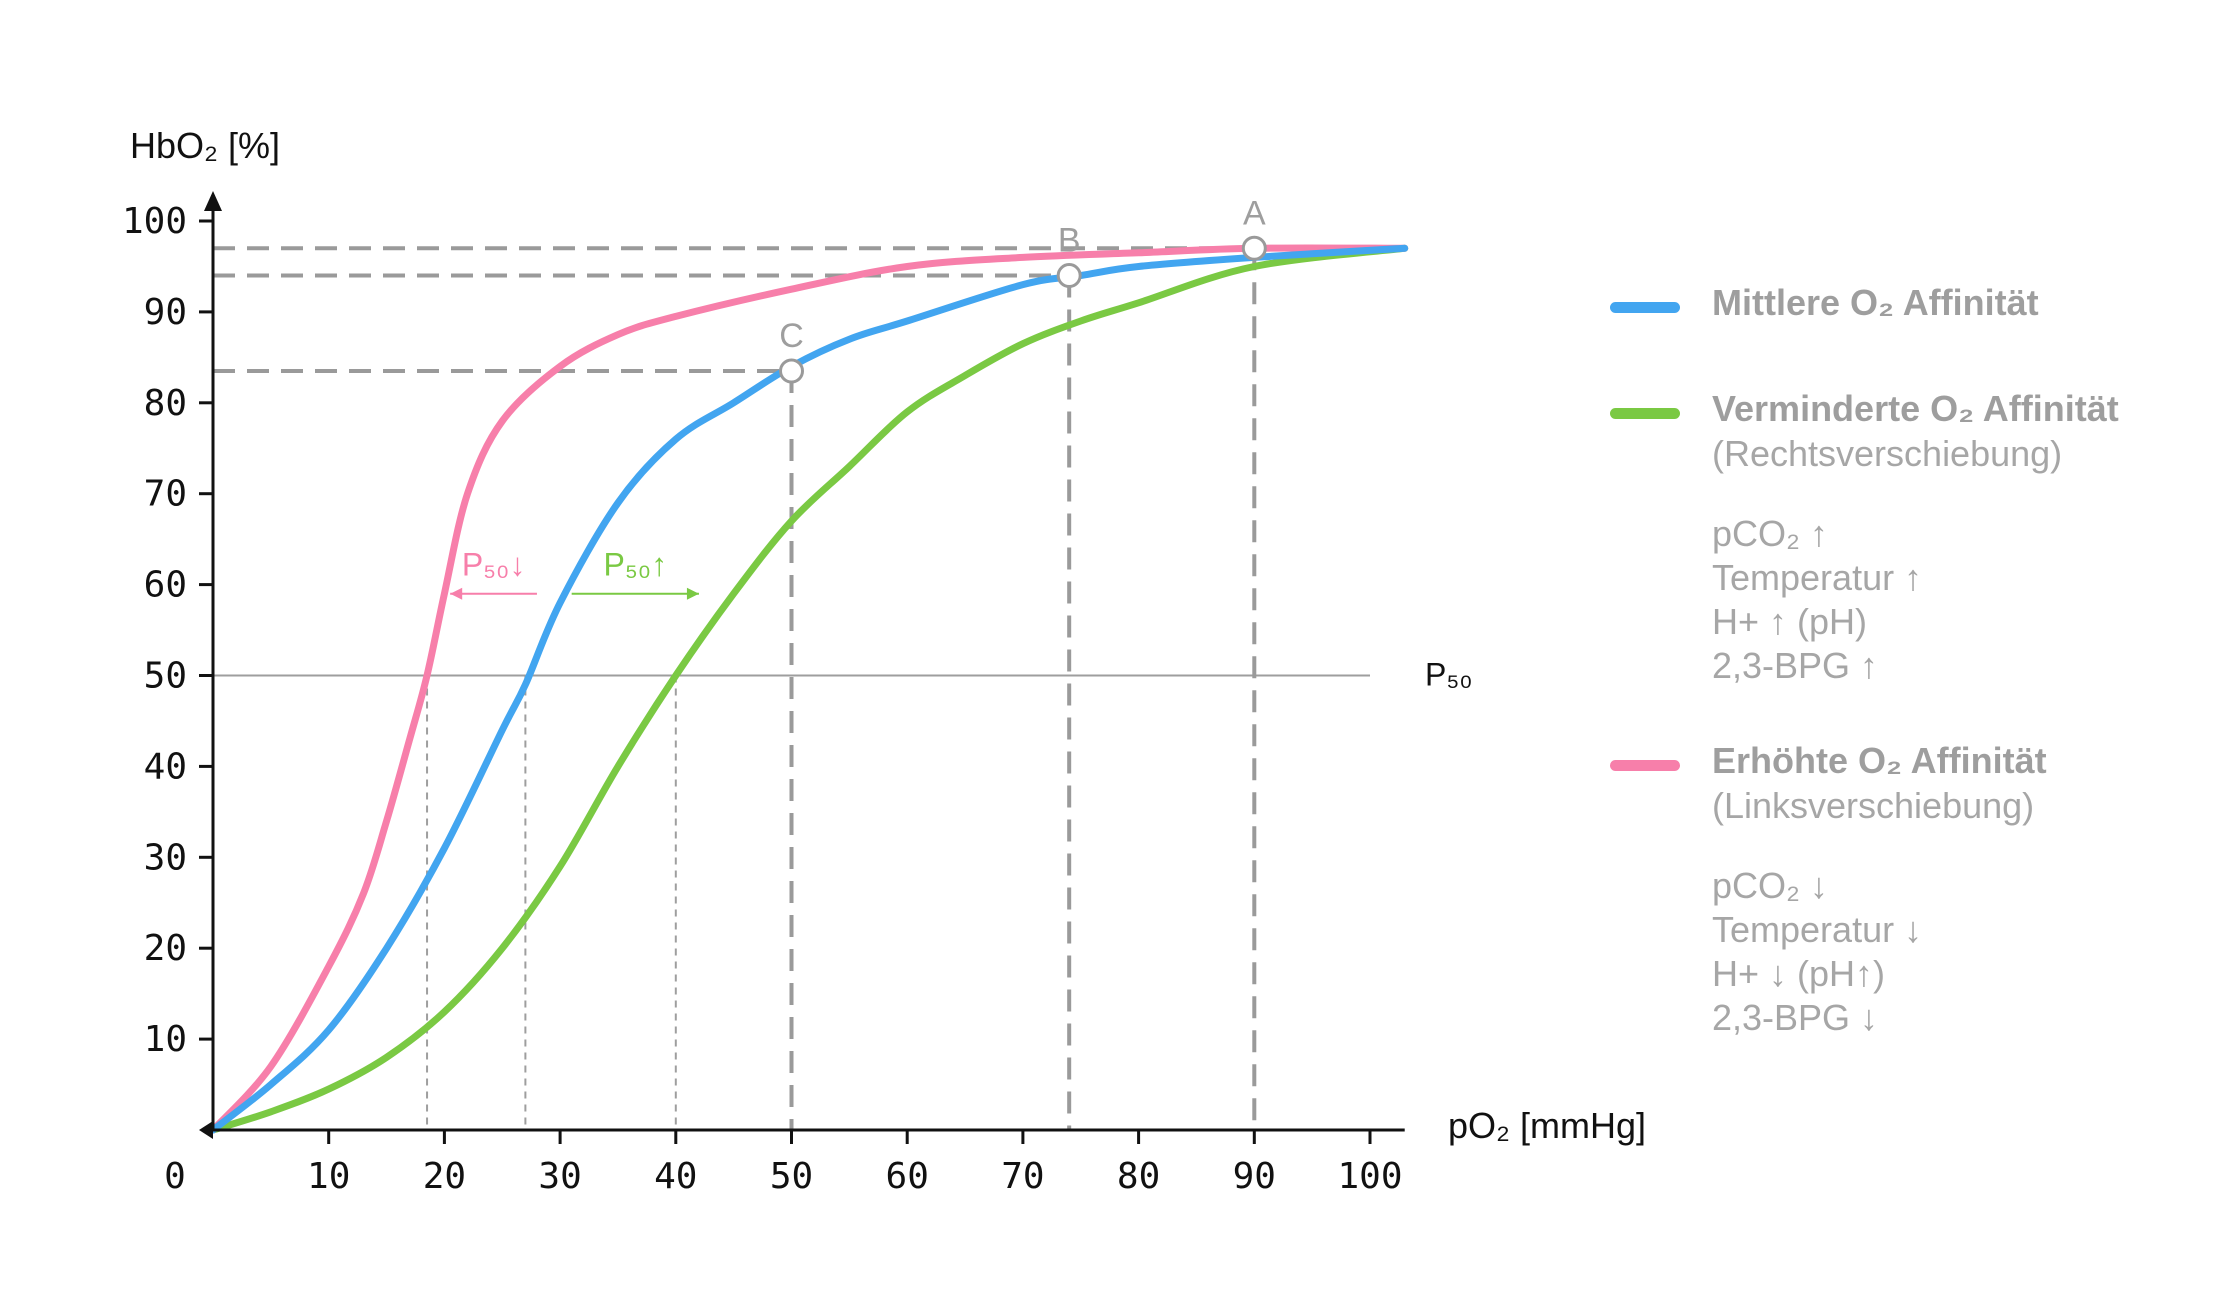 This screenshot has height=1300, width=2223. Describe the element at coordinates (165, 766) in the screenshot. I see `y-tick-label-40: 40` at that location.